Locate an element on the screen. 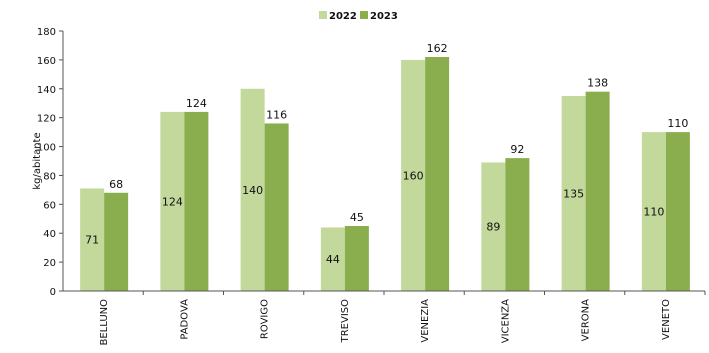  data-label-2022: 140 is located at coordinates (252, 190).